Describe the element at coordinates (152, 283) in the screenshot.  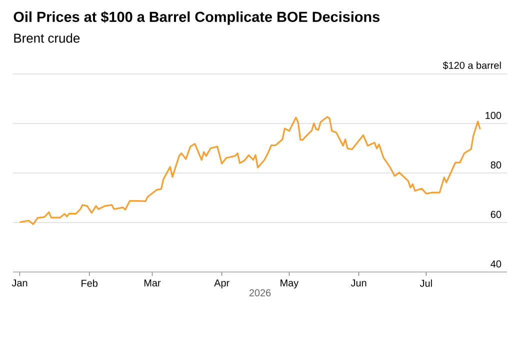
I see `x-tick-label: Mar` at that location.